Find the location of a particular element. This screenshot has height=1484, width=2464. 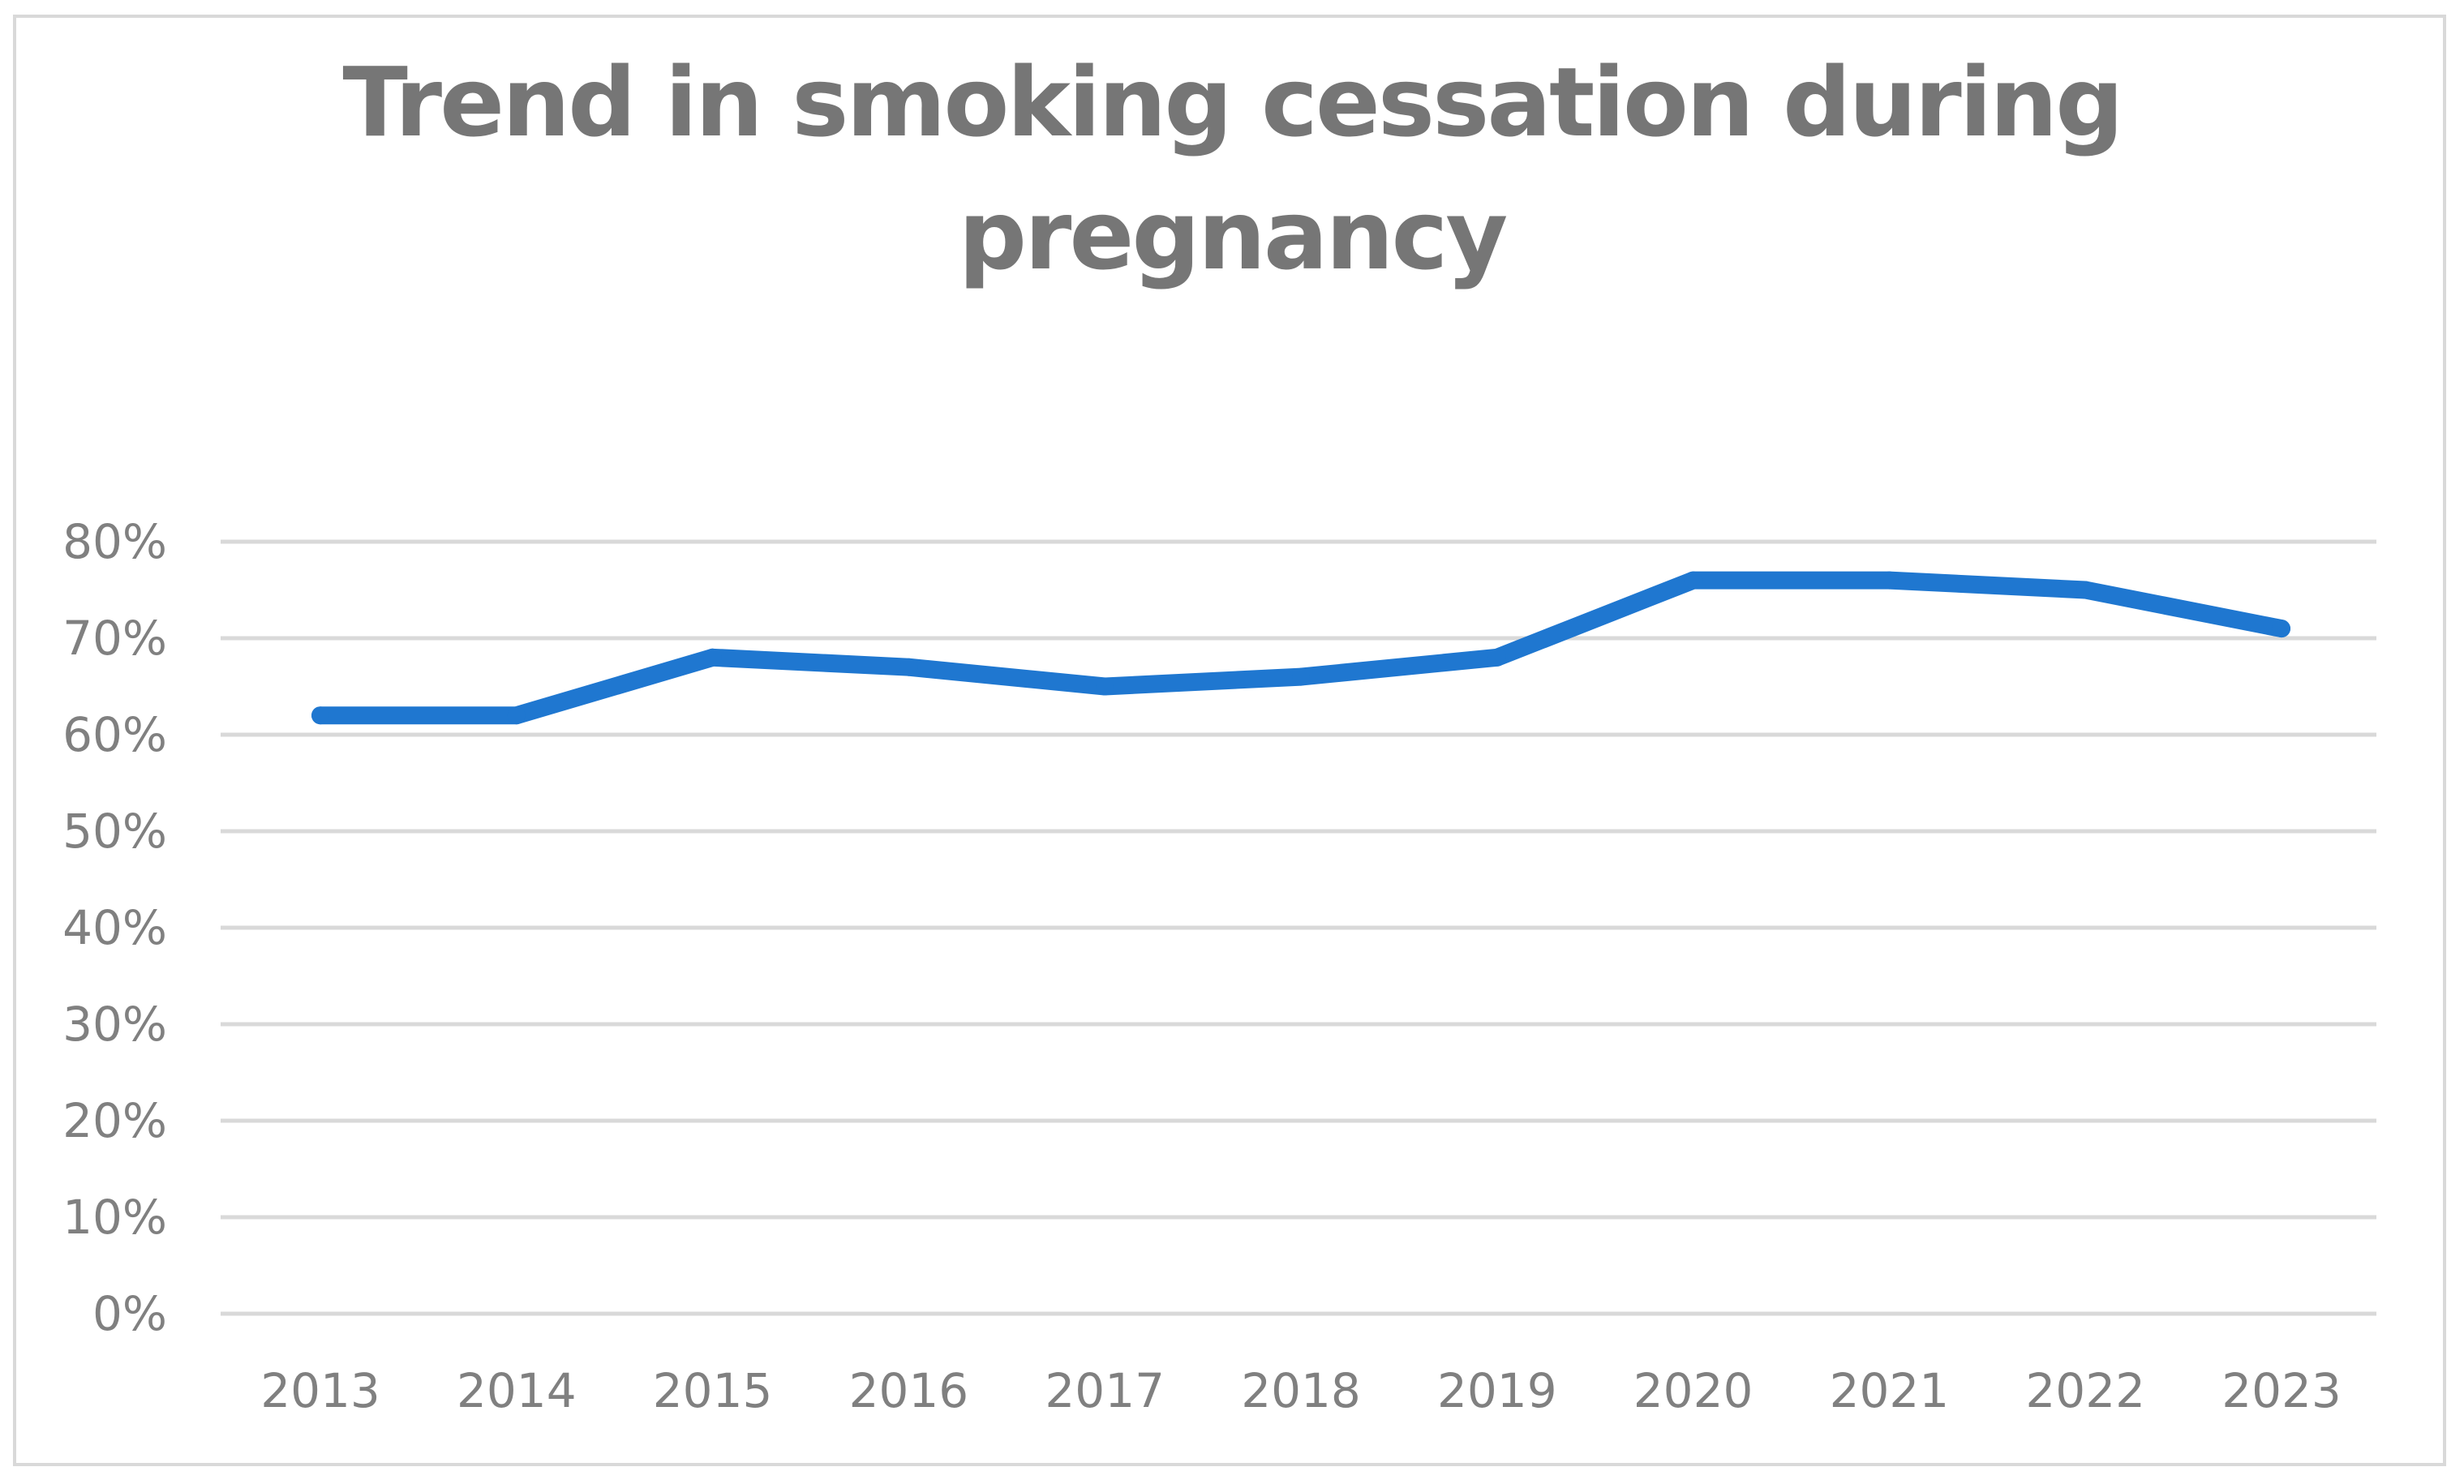

x-tick-label: 2013 is located at coordinates (320, 1390).